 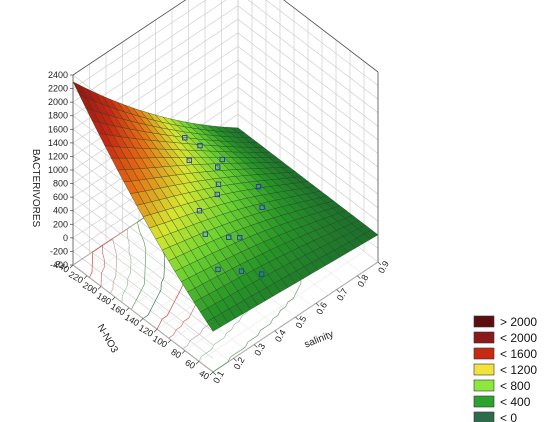 What do you see at coordinates (319, 340) in the screenshot?
I see `x-axis-title: salinity` at bounding box center [319, 340].